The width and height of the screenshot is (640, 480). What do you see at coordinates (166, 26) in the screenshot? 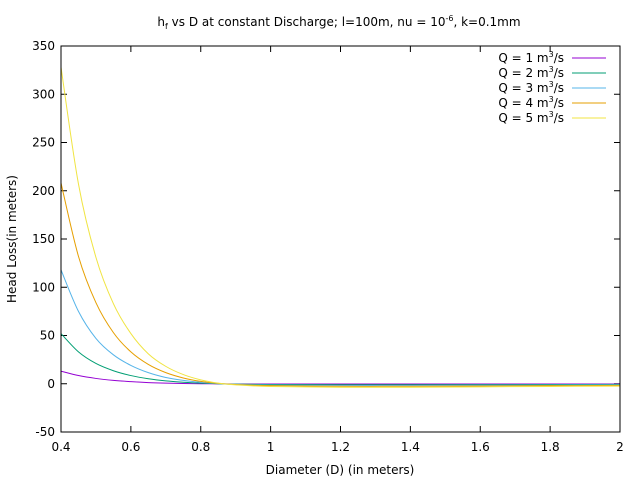
I see `title-h-subscript: f` at bounding box center [166, 26].